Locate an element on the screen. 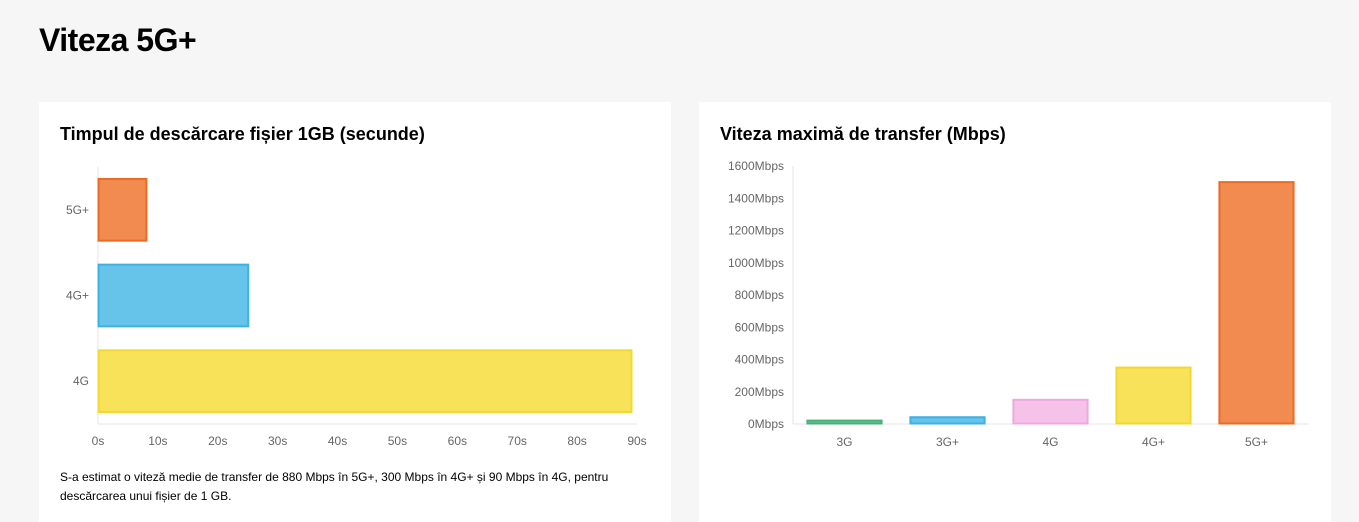  x-tick-label: 30s is located at coordinates (277, 441).